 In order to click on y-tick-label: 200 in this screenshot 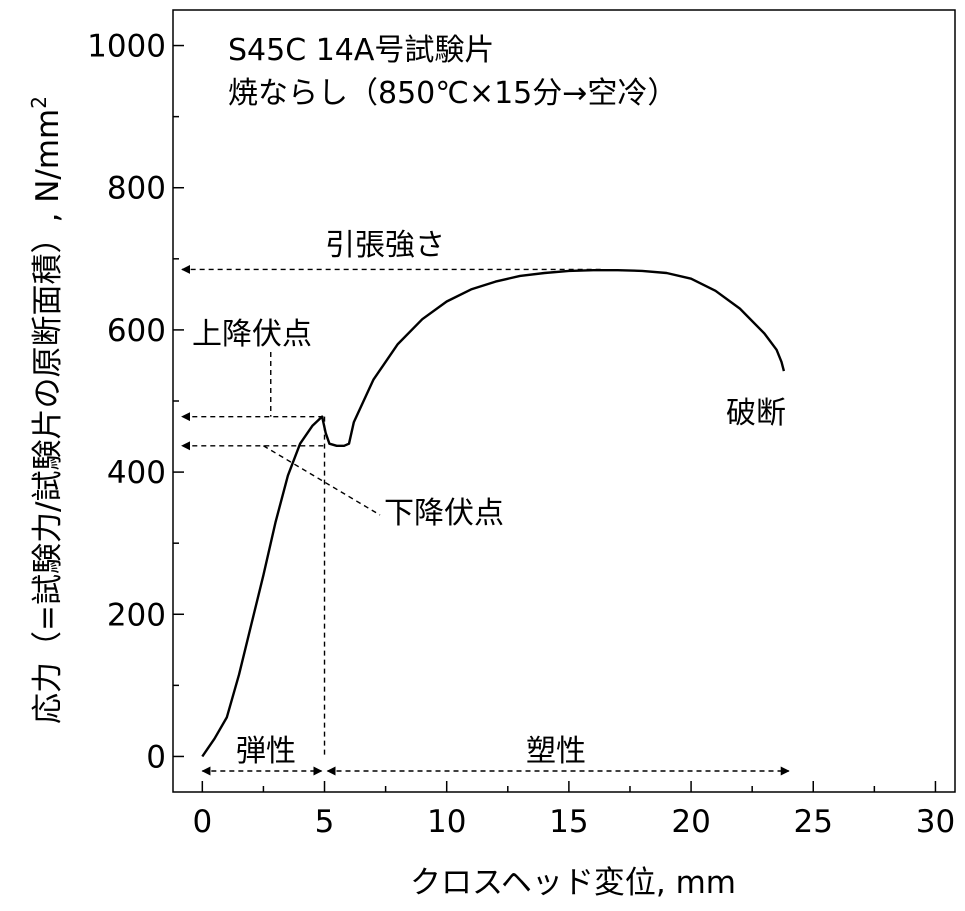, I will do `click(136, 615)`.